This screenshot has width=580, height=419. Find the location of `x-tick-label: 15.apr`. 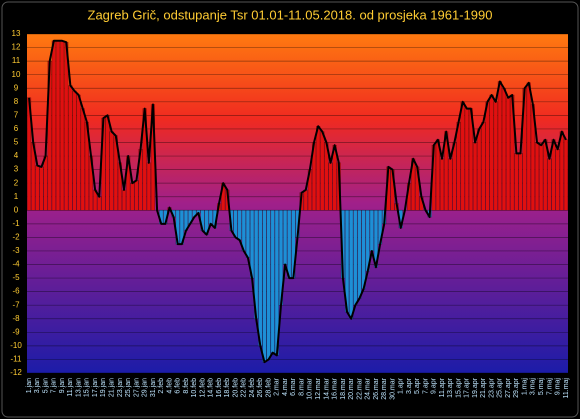

x-tick-label: 15.apr is located at coordinates (458, 387).